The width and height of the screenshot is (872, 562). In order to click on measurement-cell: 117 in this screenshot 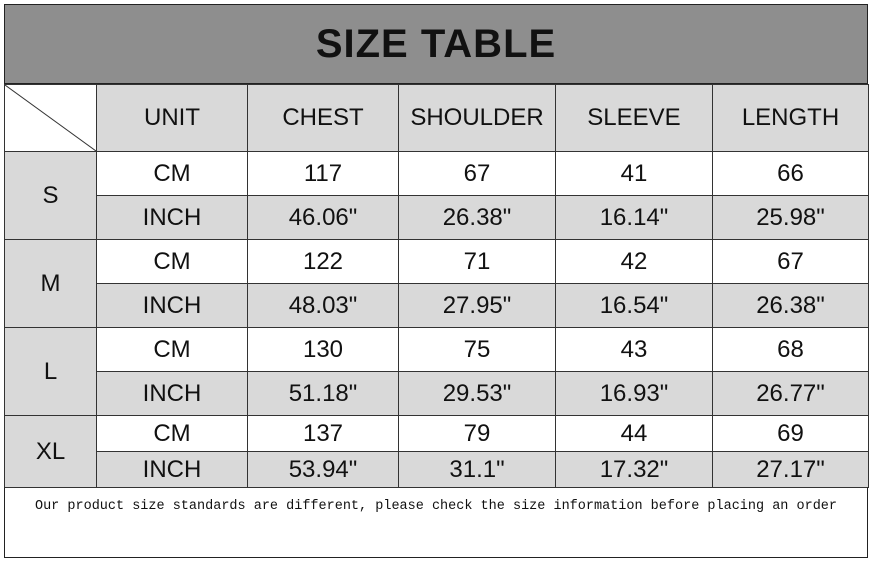, I will do `click(323, 173)`.